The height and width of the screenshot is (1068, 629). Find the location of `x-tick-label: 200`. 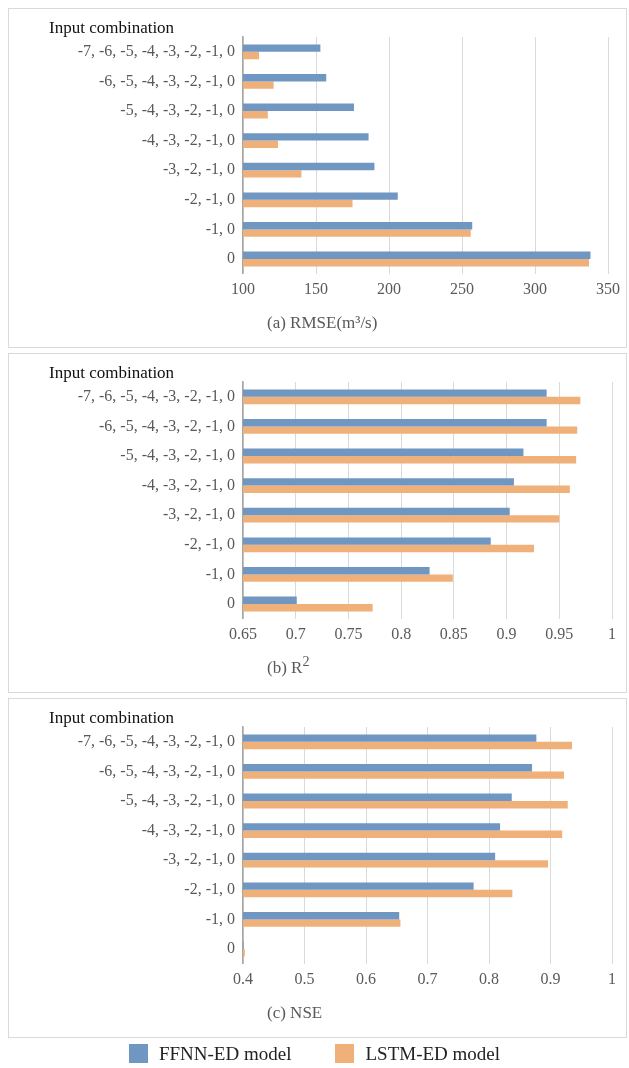

x-tick-label: 200 is located at coordinates (389, 288).